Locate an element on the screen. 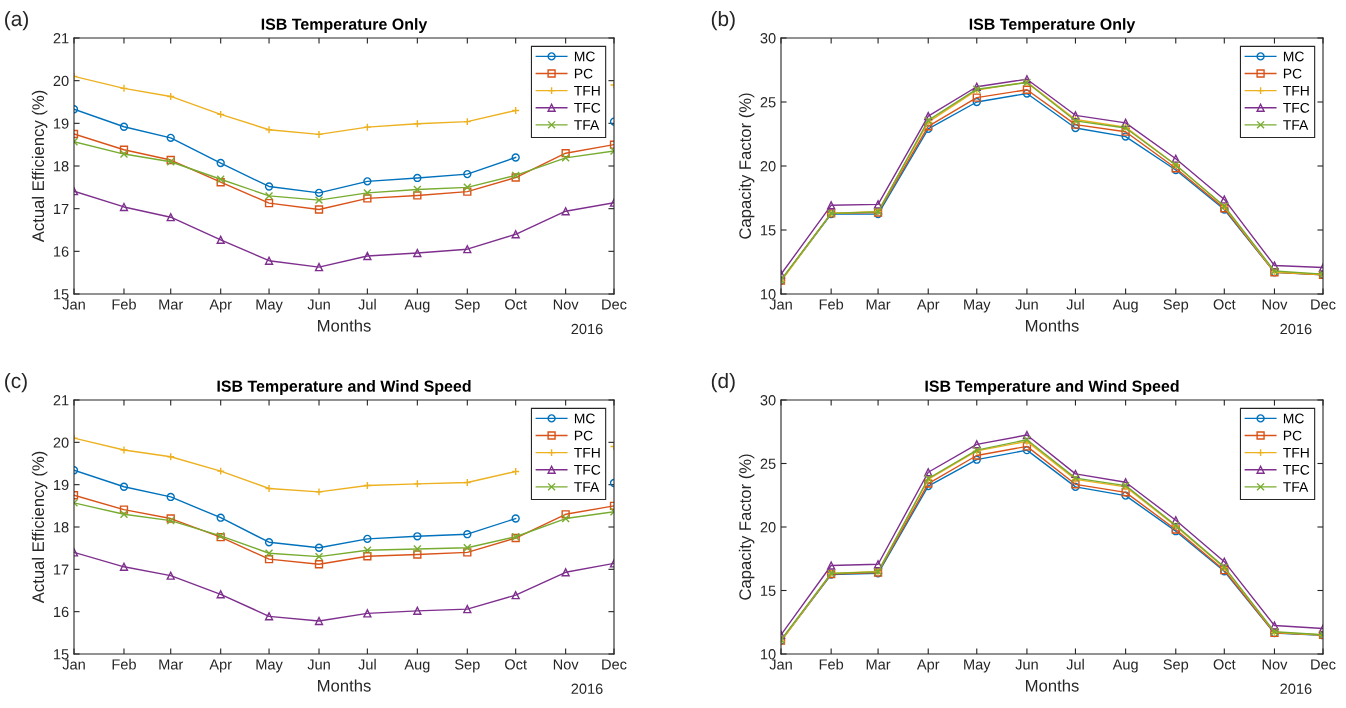 This screenshot has height=708, width=1346. y-tick-label: 30 is located at coordinates (768, 400).